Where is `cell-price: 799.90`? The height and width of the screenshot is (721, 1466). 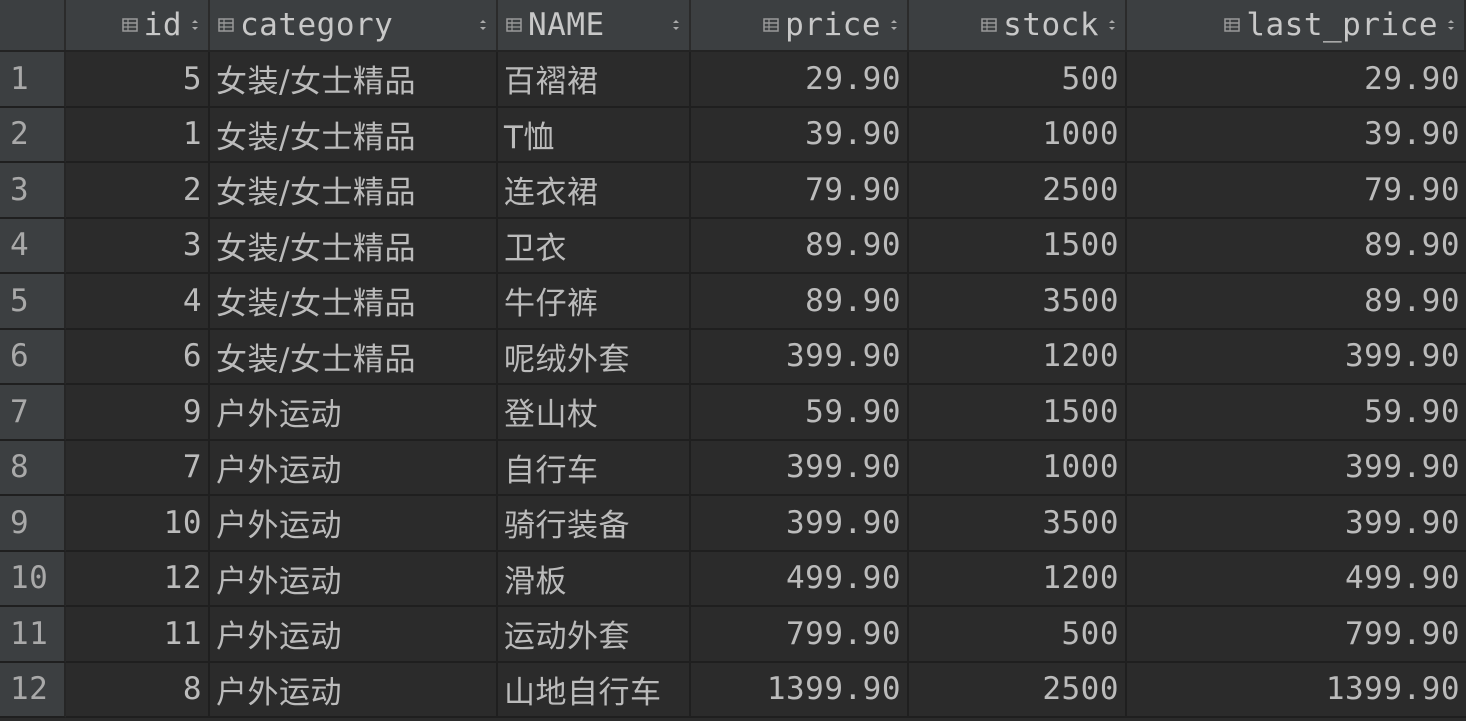 cell-price: 799.90 is located at coordinates (800, 635).